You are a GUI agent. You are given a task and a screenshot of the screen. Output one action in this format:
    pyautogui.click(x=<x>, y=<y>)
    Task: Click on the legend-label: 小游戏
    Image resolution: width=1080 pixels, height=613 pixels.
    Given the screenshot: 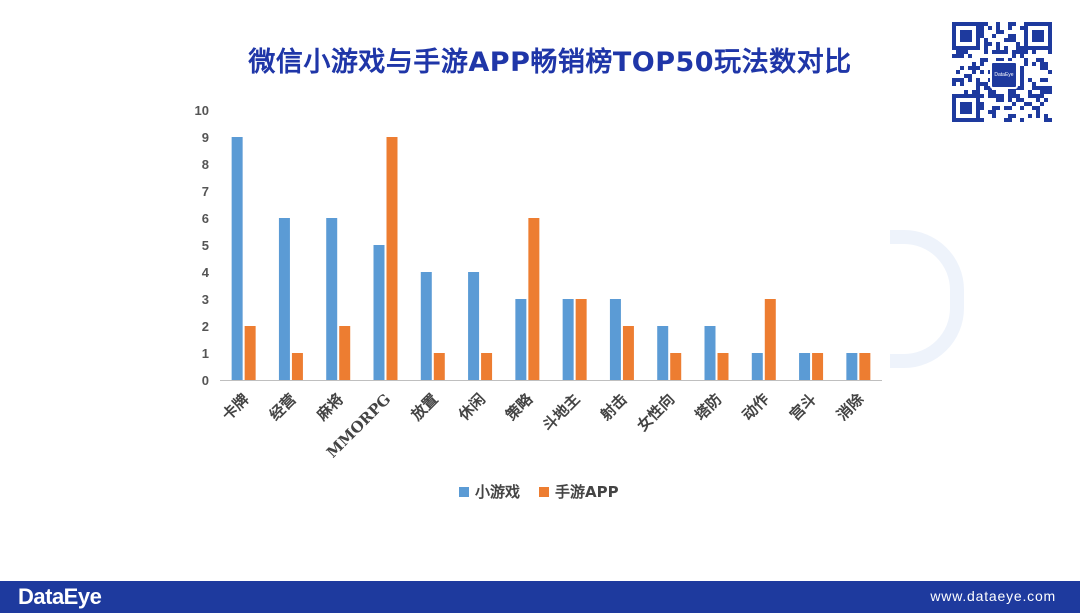 What is the action you would take?
    pyautogui.click(x=497, y=492)
    